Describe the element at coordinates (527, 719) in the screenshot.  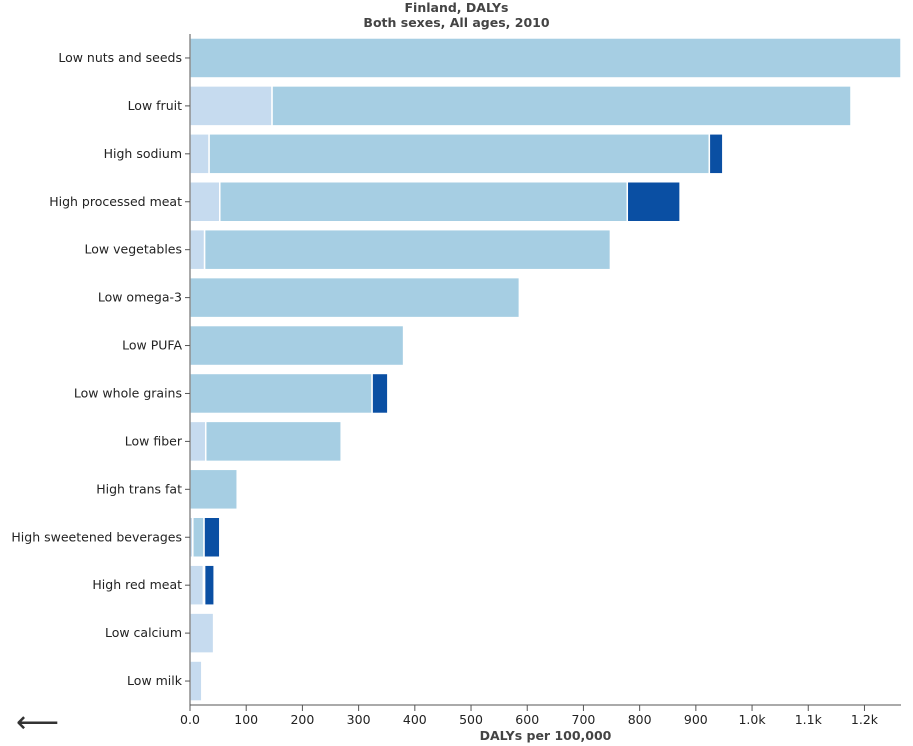
I see `x-tick-label: 600` at that location.